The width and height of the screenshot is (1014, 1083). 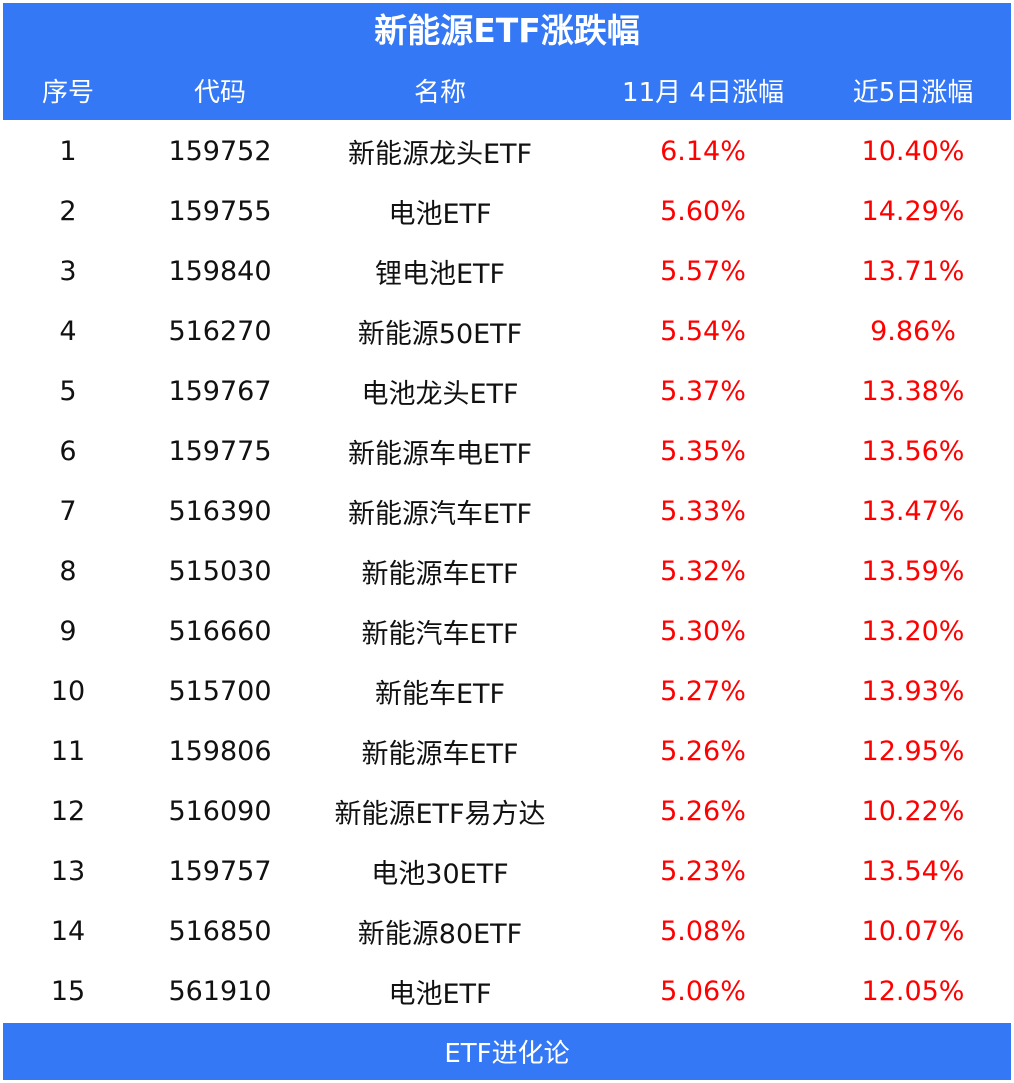 What do you see at coordinates (440, 694) in the screenshot?
I see `cell-name: 新能车ETF` at bounding box center [440, 694].